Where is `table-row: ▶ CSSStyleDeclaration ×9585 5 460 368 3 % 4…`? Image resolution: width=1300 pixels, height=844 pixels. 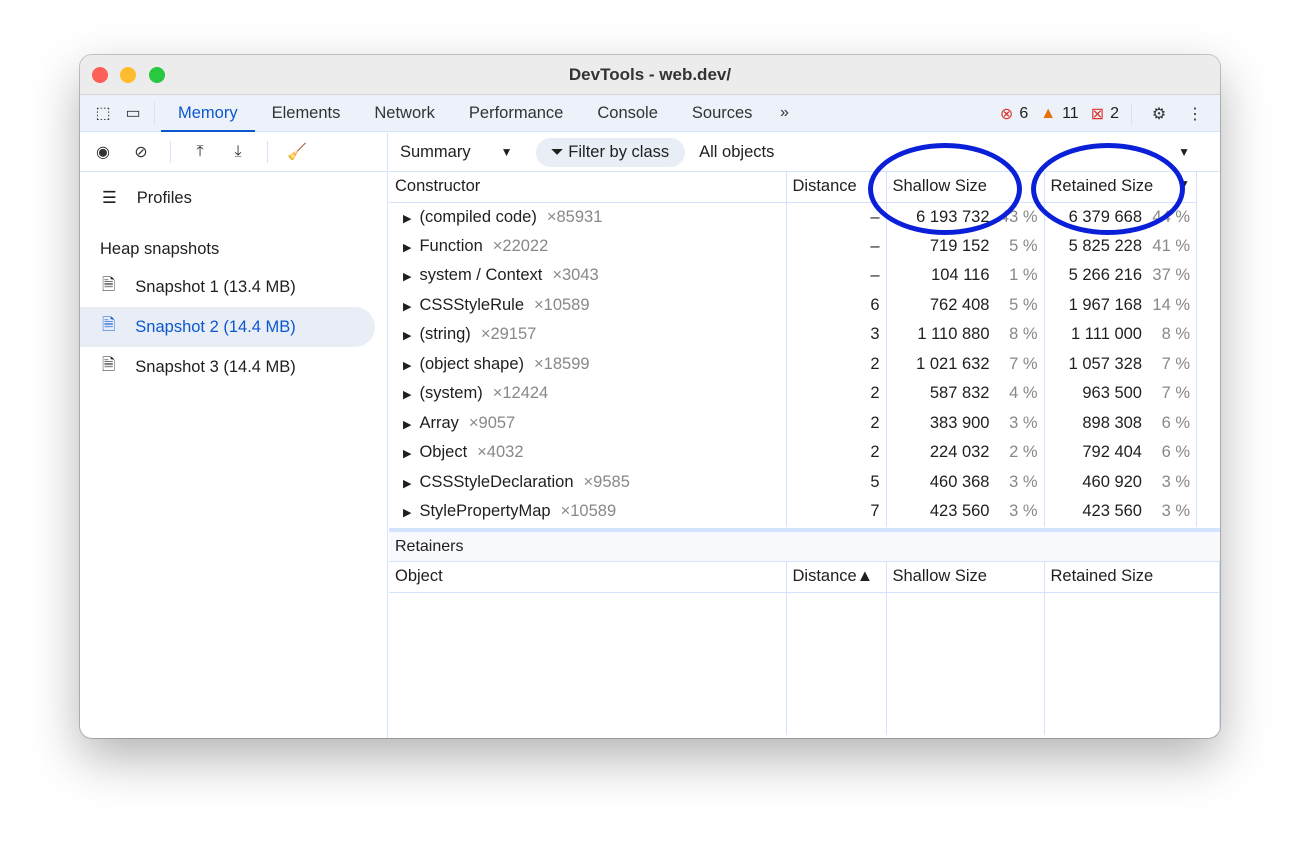 table-row: ▶ CSSStyleDeclaration ×9585 5 460 368 3 % 4… is located at coordinates (793, 482).